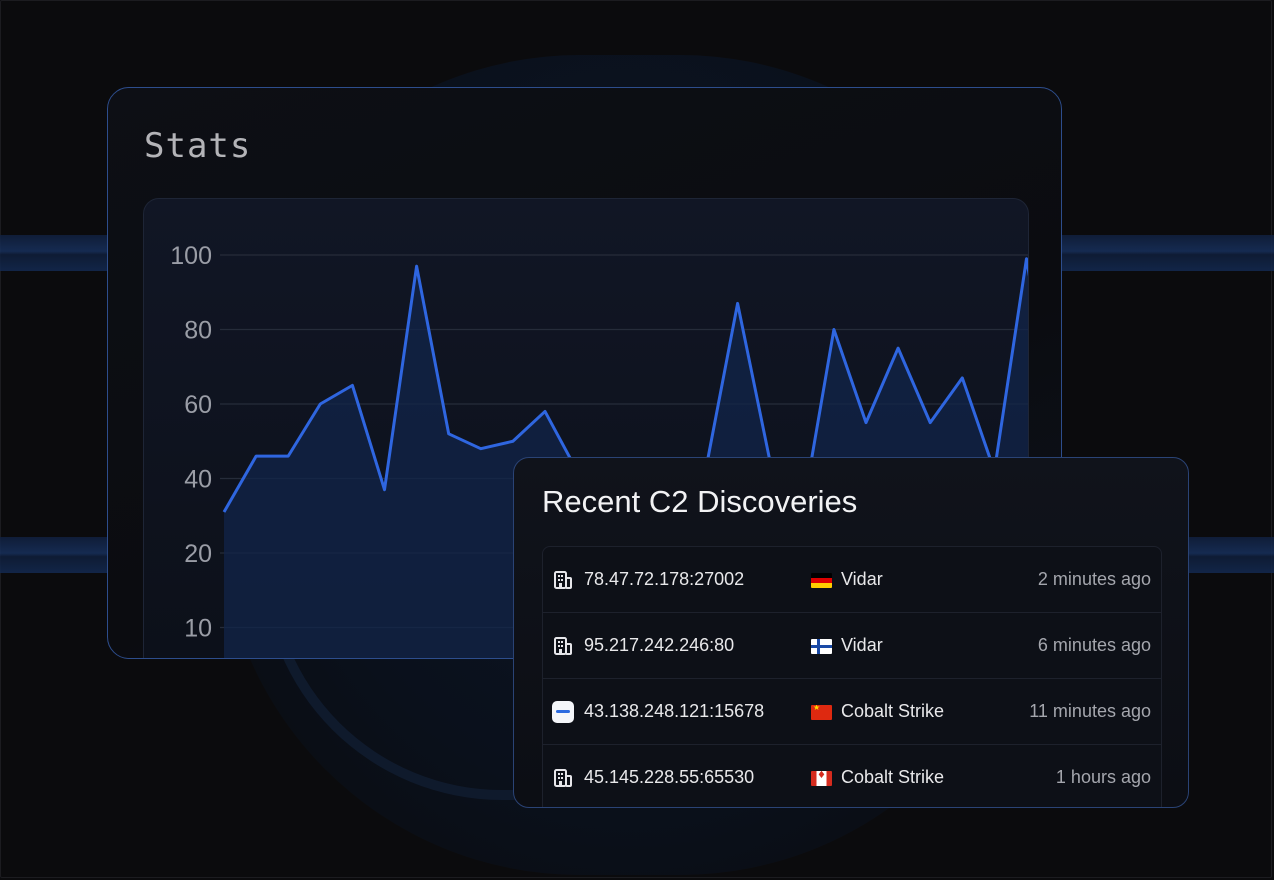 The height and width of the screenshot is (880, 1274). I want to click on stats-title: Stats, so click(198, 146).